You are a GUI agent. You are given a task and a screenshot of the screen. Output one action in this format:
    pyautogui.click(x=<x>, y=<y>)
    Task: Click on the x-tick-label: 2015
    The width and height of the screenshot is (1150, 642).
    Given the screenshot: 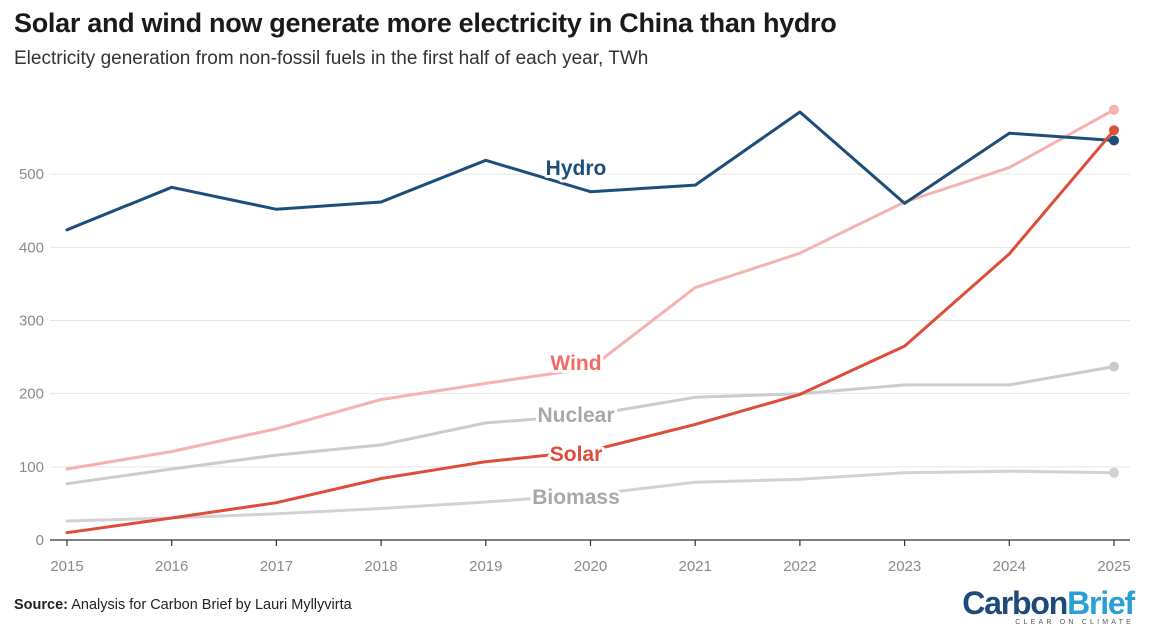 What is the action you would take?
    pyautogui.click(x=66, y=566)
    